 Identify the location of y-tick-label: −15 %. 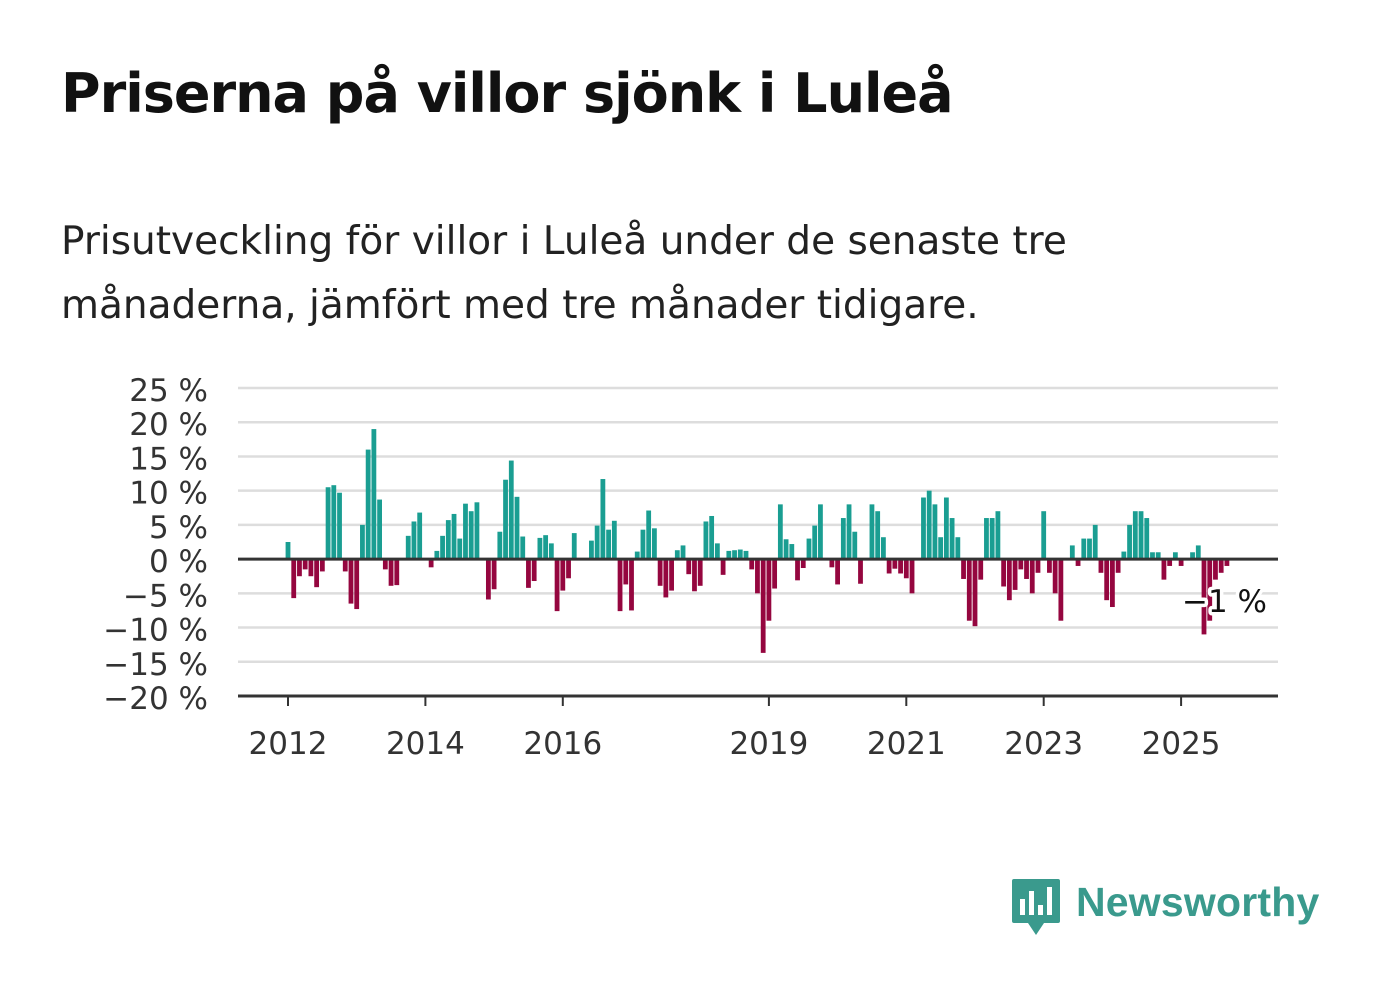
(155, 665).